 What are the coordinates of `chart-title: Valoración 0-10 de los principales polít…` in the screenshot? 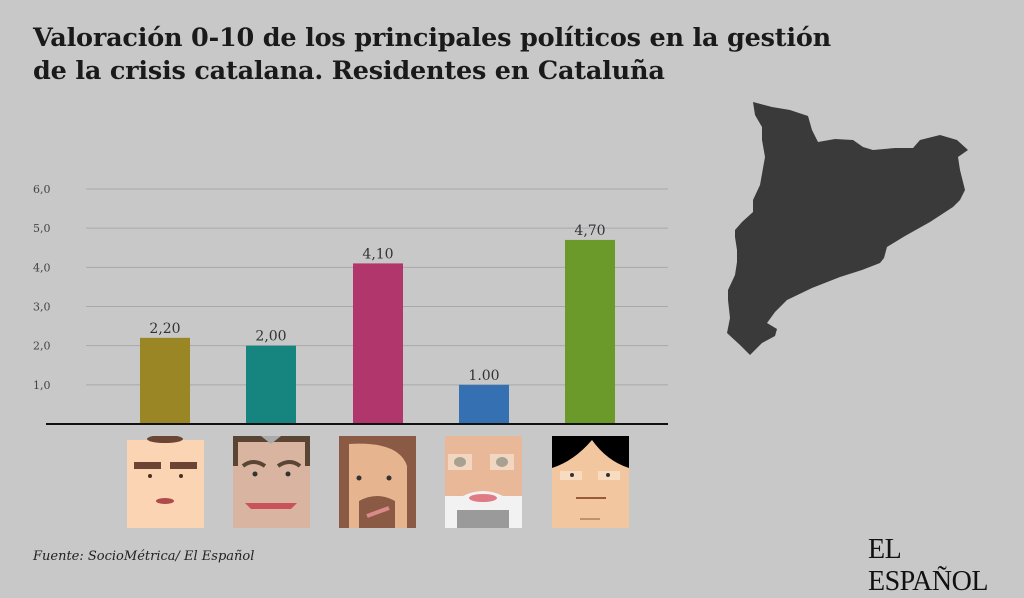 It's located at (432, 55).